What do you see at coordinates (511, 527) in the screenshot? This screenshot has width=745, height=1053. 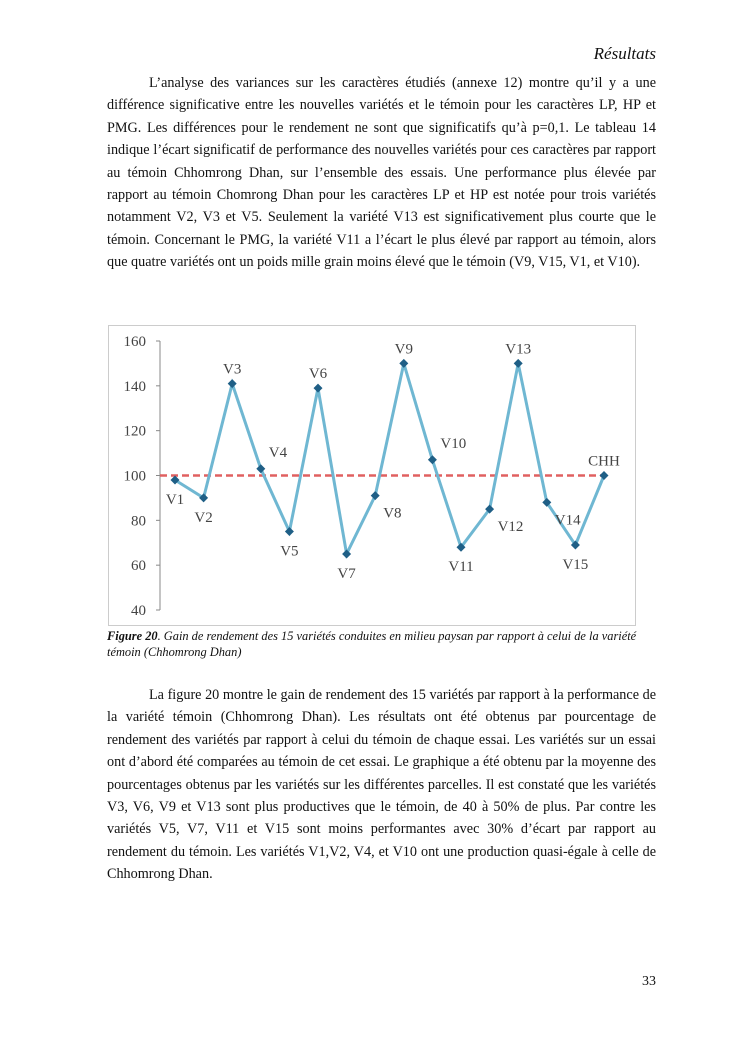 I see `point-label: V12` at bounding box center [511, 527].